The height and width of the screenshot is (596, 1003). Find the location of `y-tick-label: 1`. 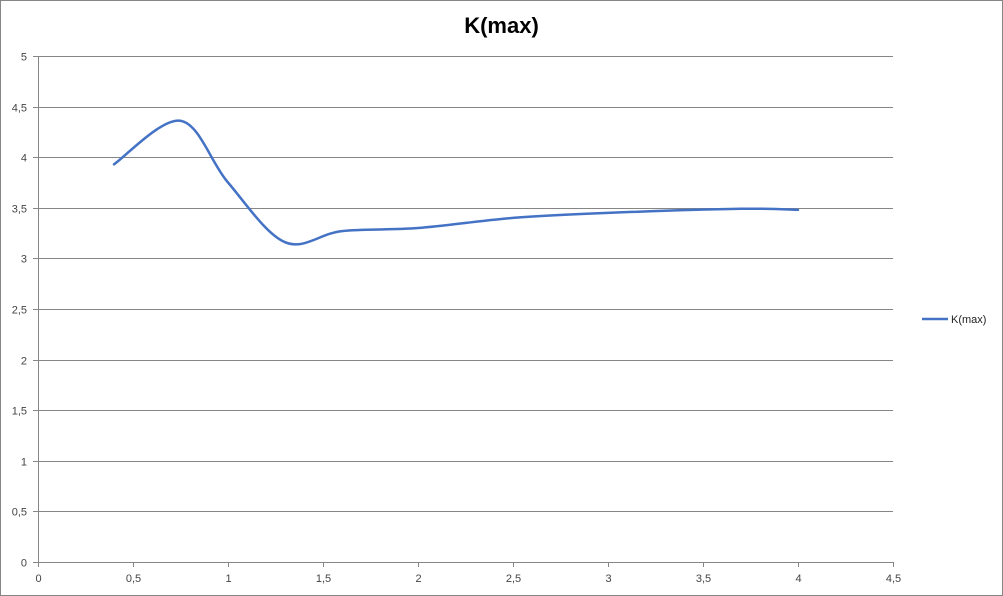

y-tick-label: 1 is located at coordinates (24, 463).